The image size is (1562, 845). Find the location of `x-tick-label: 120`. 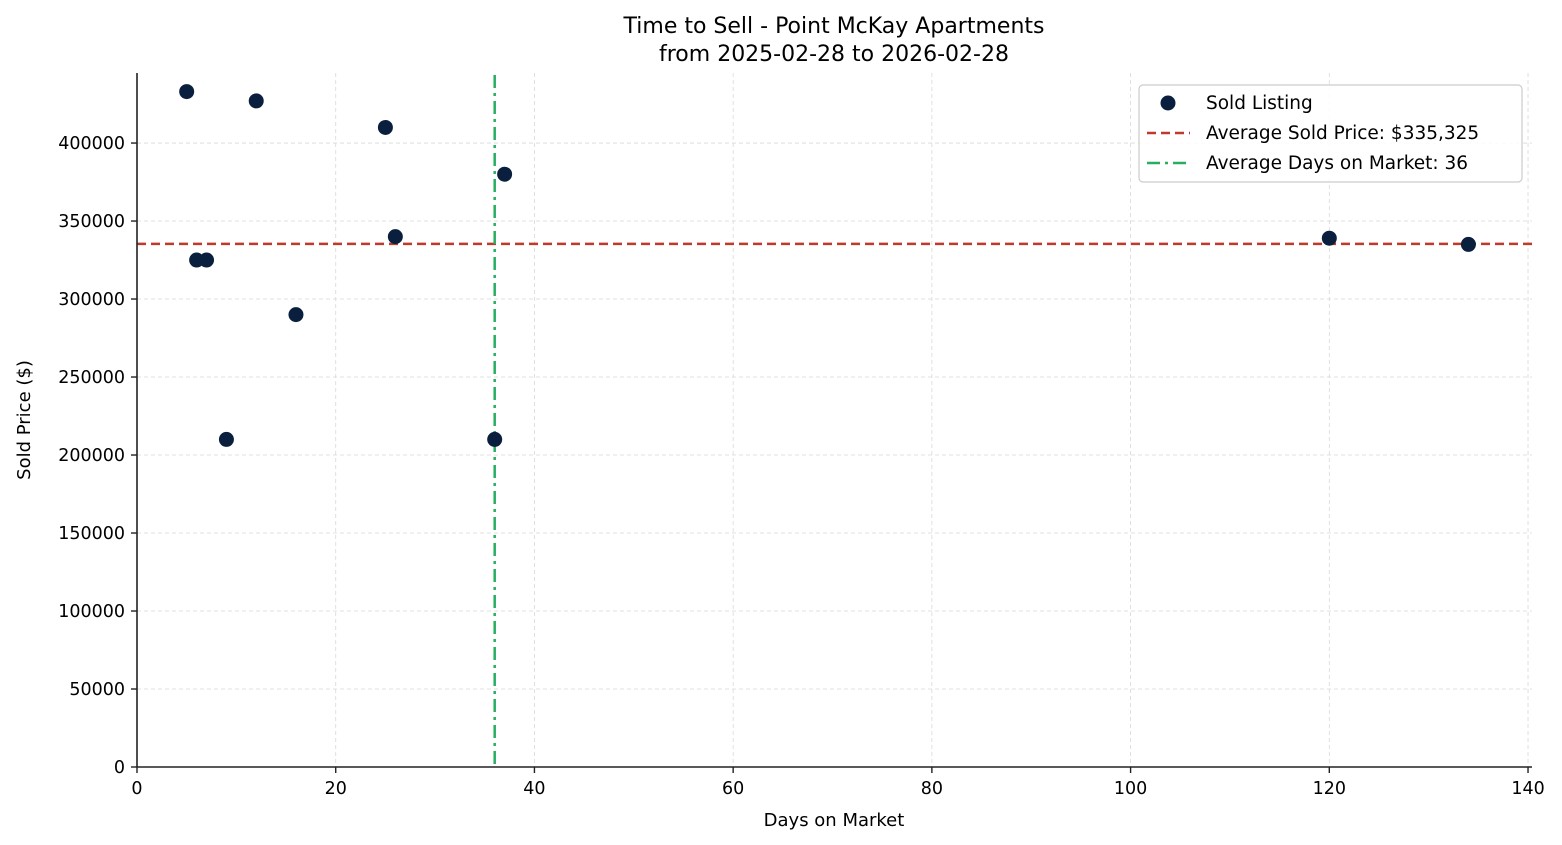

x-tick-label: 120 is located at coordinates (1329, 789).